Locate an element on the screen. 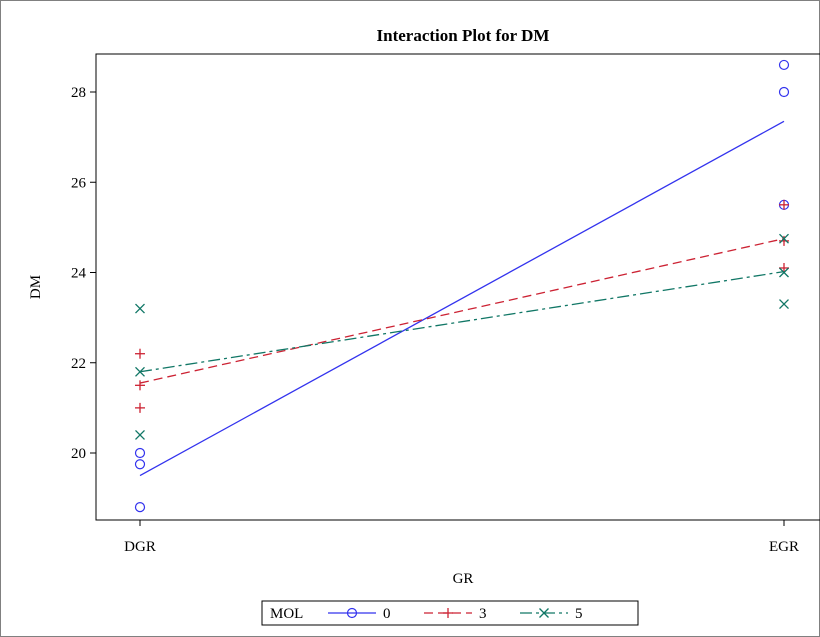  y-tick-label: 20 is located at coordinates (78, 454).